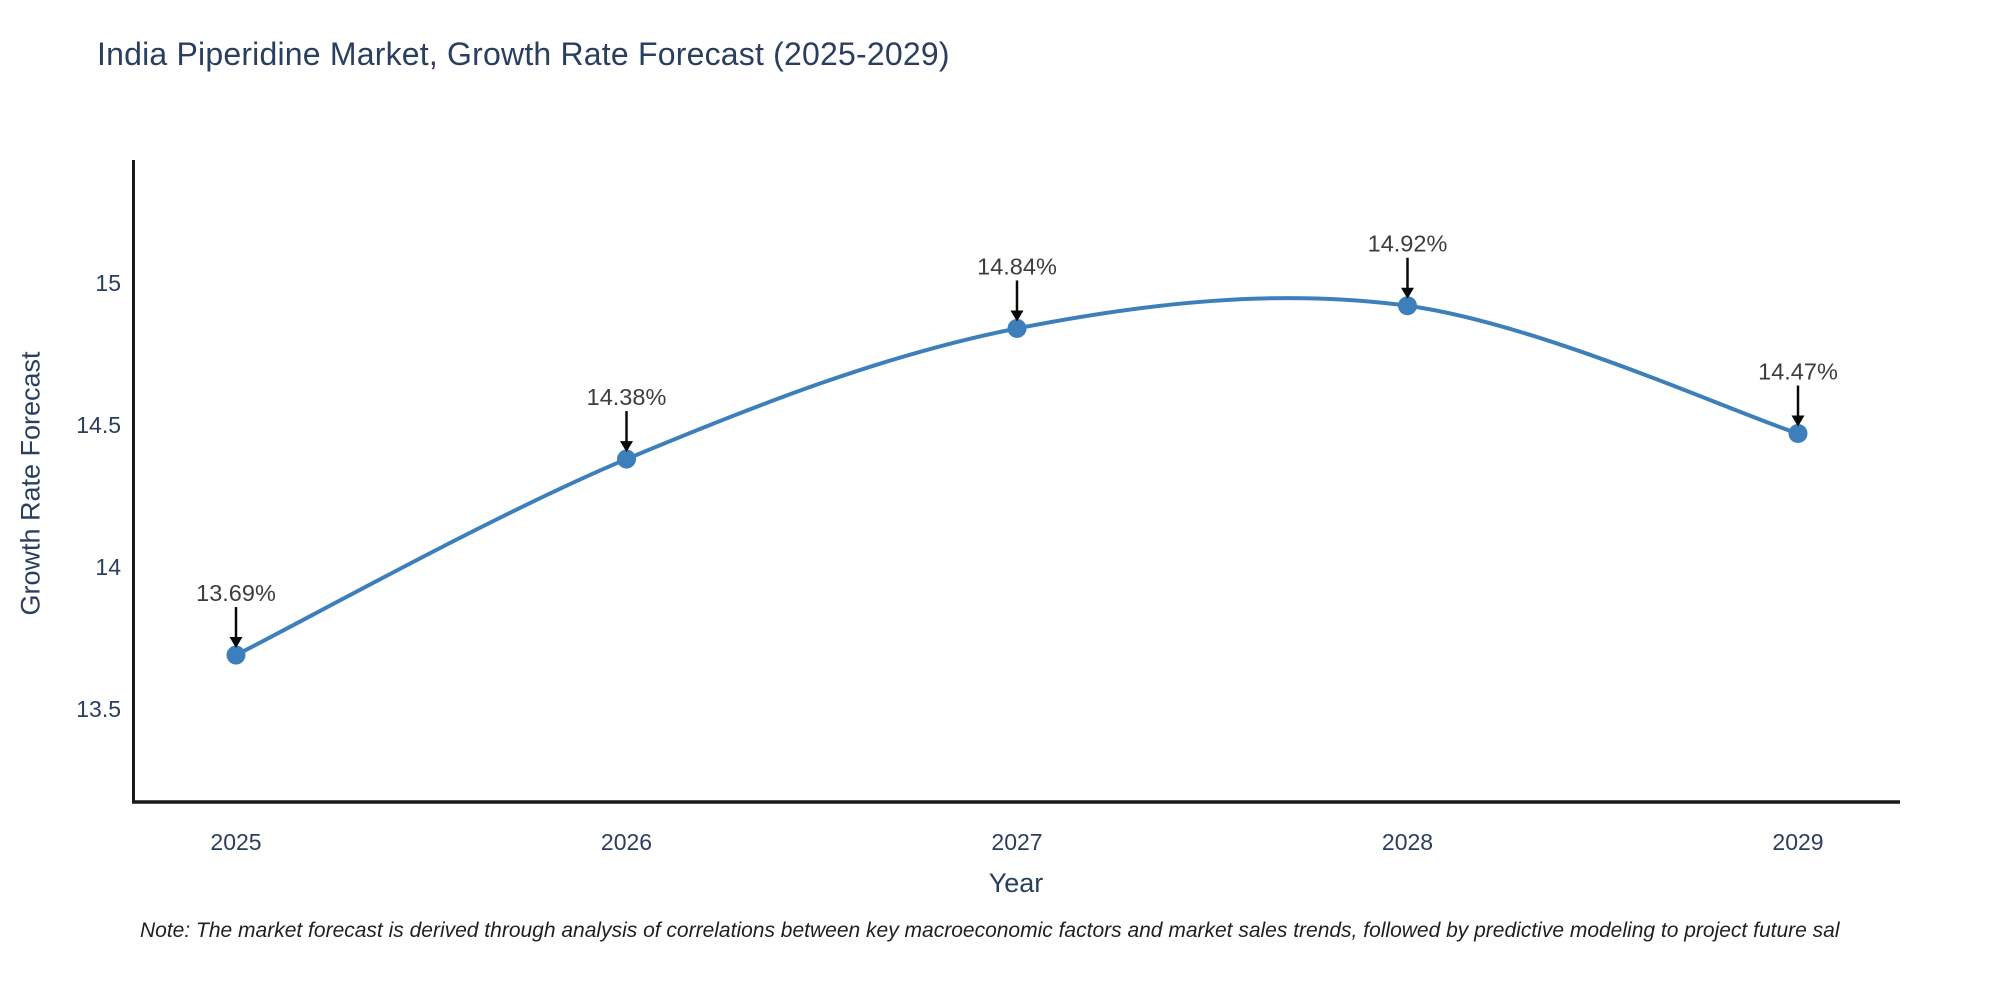  Describe the element at coordinates (1407, 842) in the screenshot. I see `x-tick-label: 2028` at that location.